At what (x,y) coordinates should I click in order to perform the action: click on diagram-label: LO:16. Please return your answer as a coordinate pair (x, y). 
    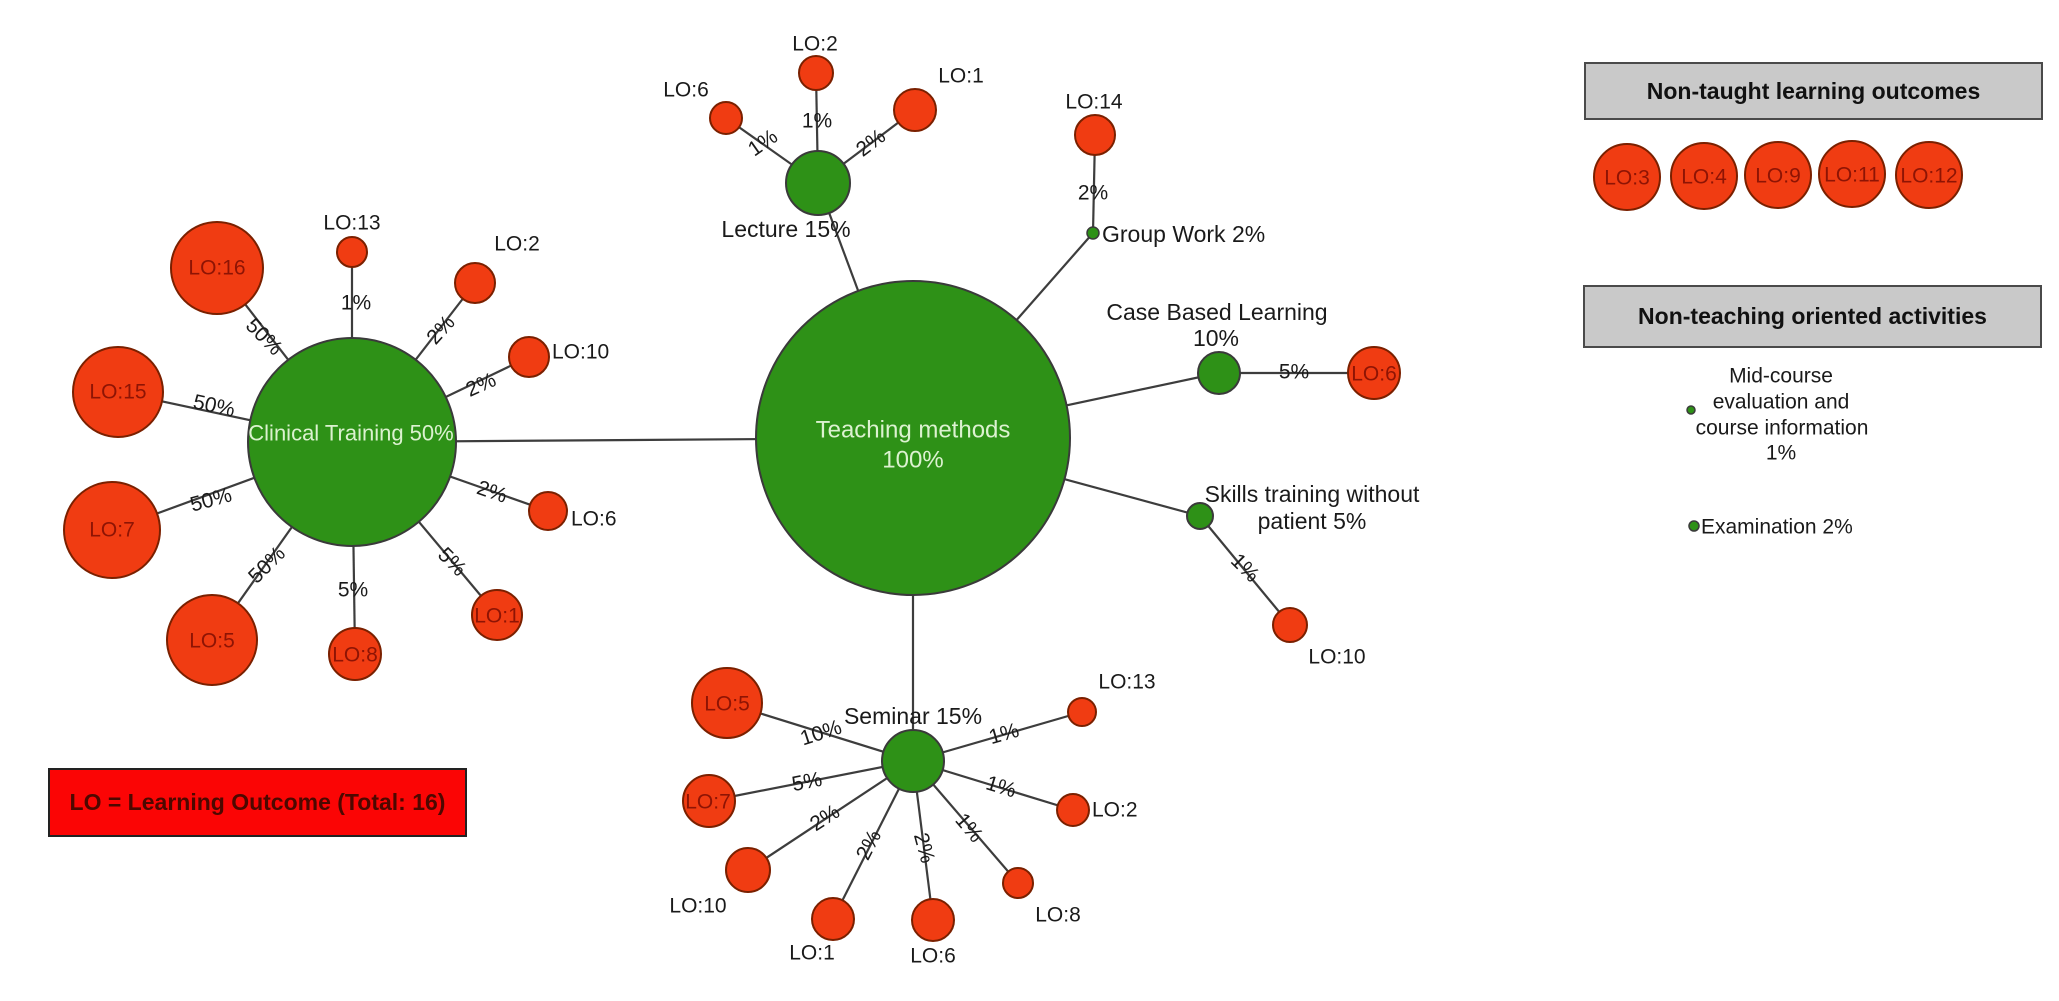
    Looking at the image, I should click on (216, 268).